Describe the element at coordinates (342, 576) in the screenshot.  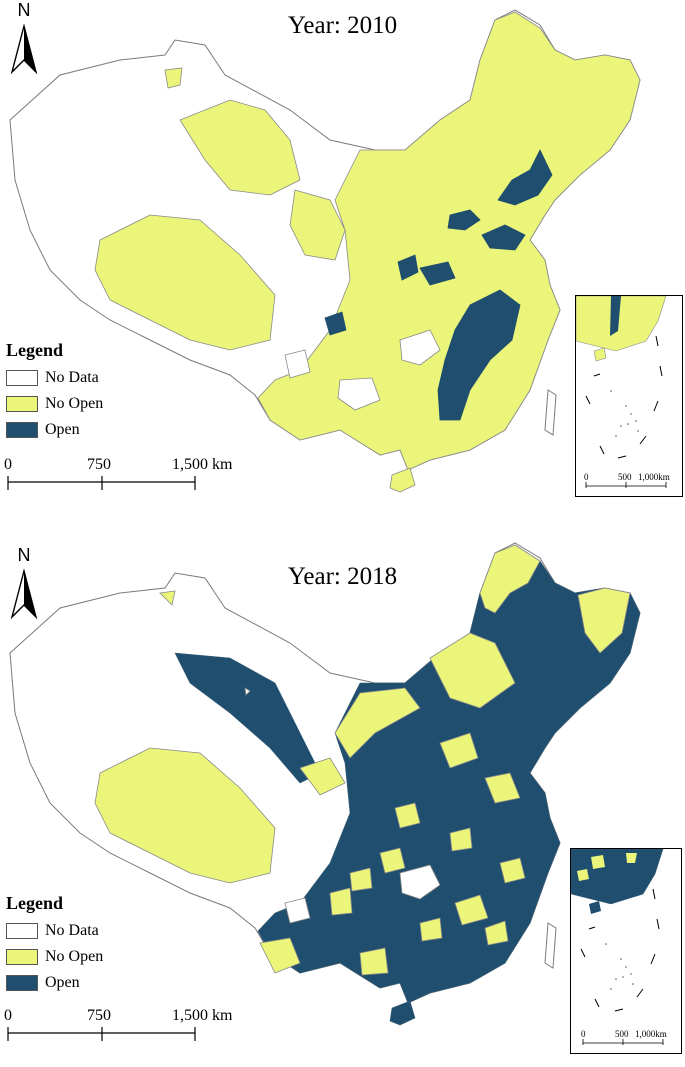
I see `map-title: Year: 2018` at that location.